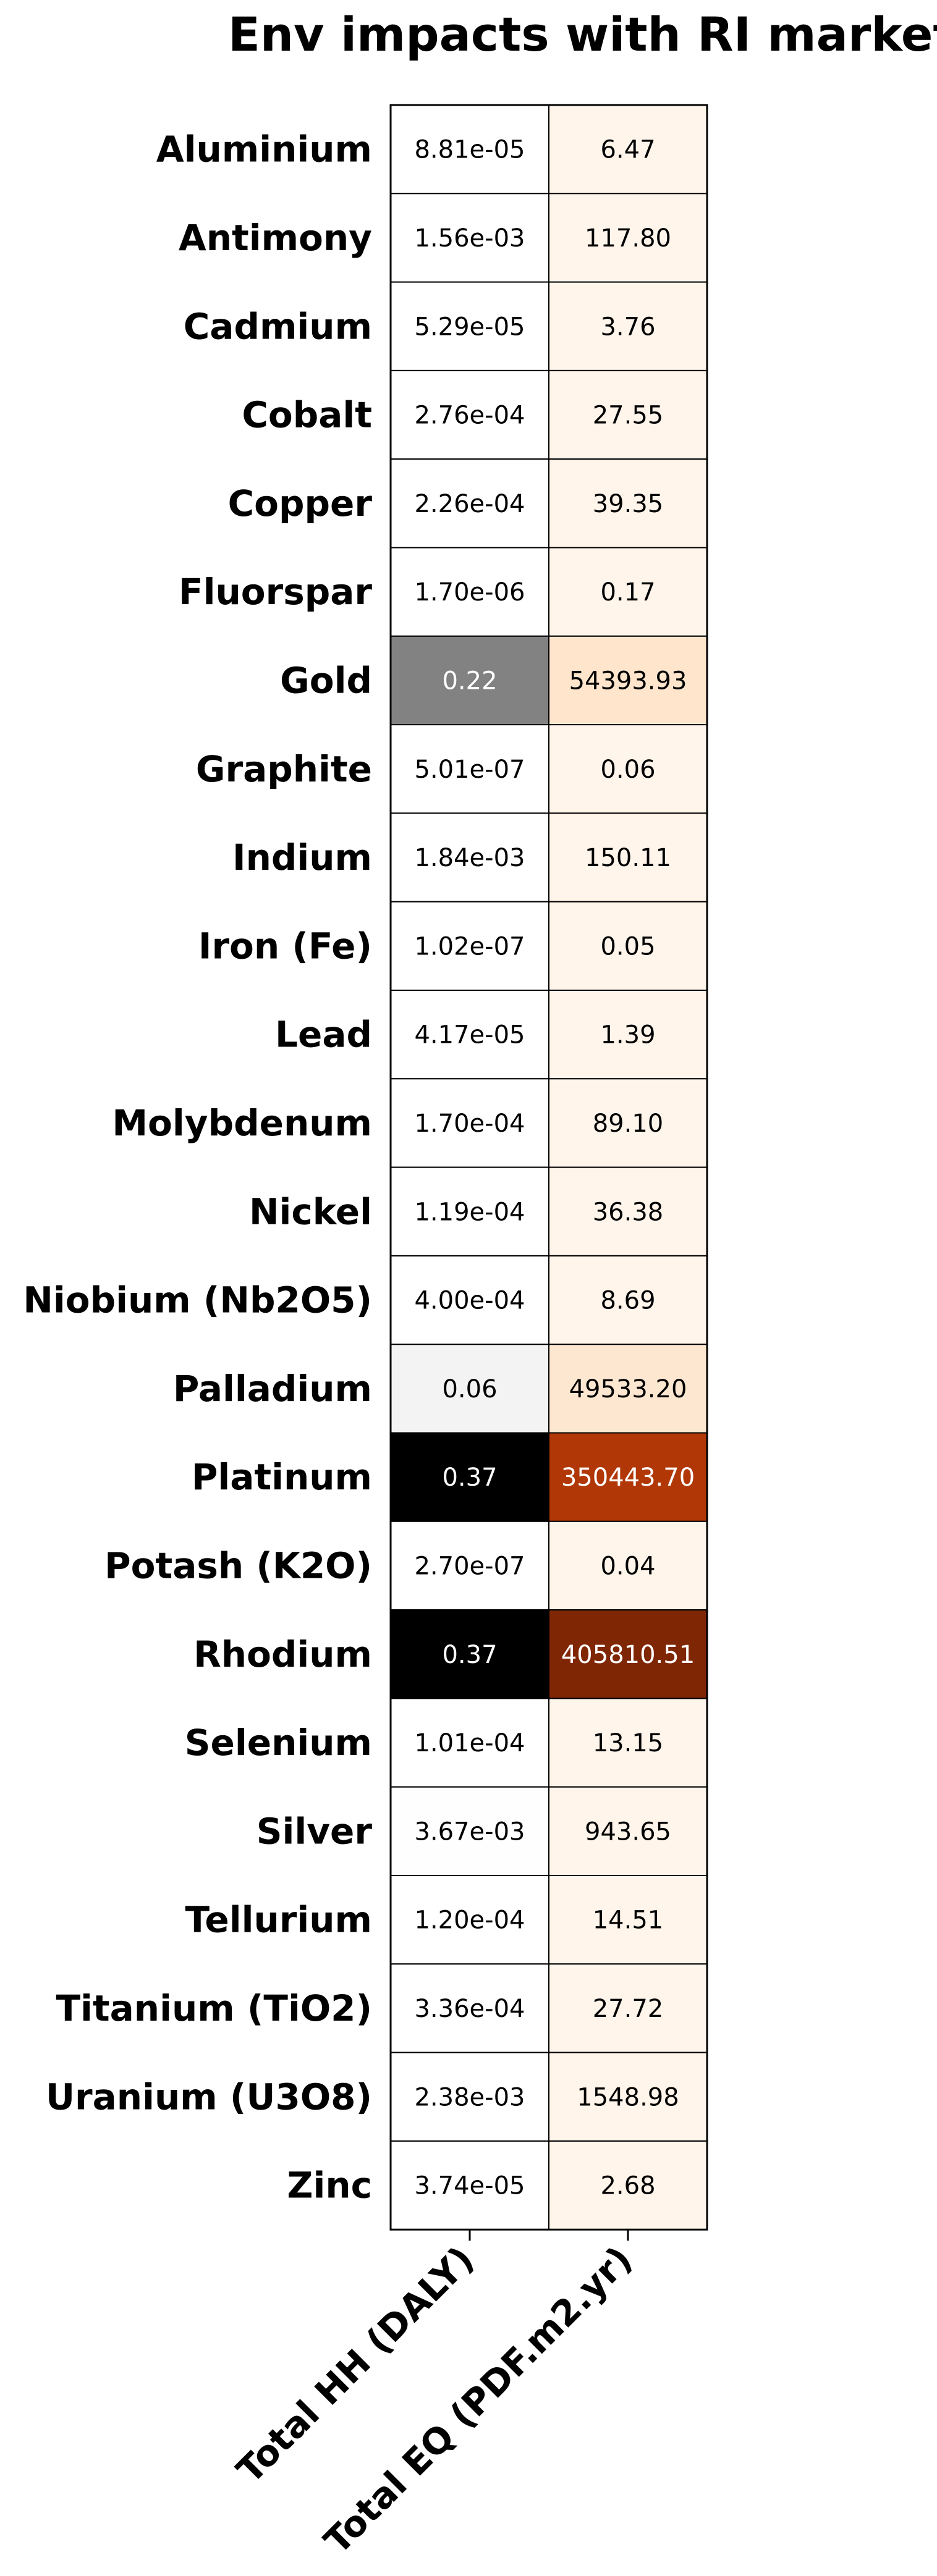 This screenshot has width=937, height=2576. I want to click on cell-value-label: 350443.70, so click(628, 1477).